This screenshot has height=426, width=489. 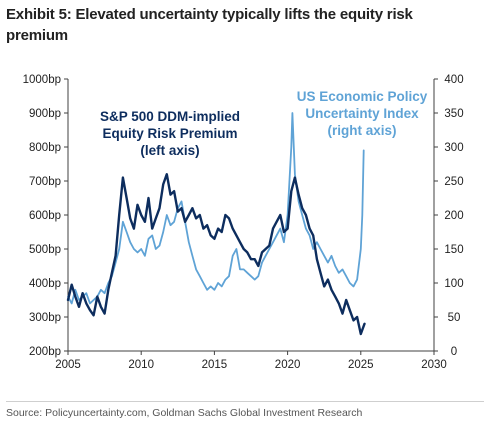 I want to click on left-tick-label: 800bp, so click(x=45, y=148).